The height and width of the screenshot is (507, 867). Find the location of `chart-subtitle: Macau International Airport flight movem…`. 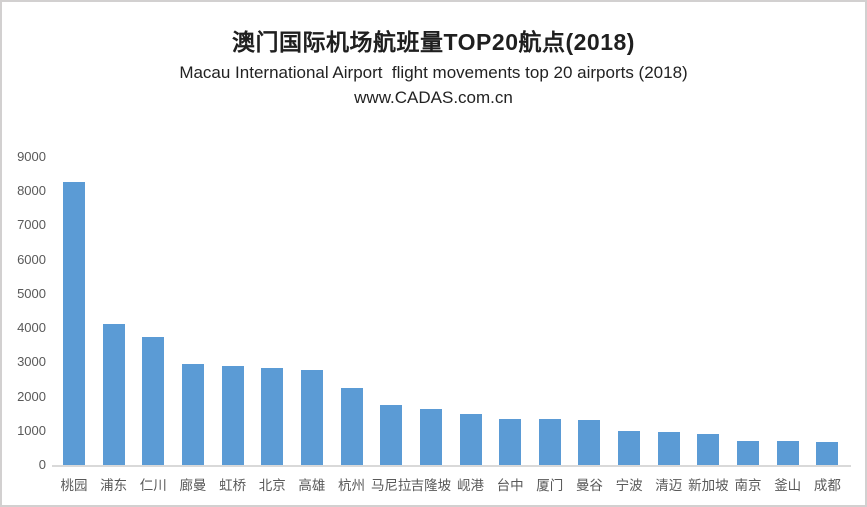

chart-subtitle: Macau International Airport flight movem… is located at coordinates (433, 72).